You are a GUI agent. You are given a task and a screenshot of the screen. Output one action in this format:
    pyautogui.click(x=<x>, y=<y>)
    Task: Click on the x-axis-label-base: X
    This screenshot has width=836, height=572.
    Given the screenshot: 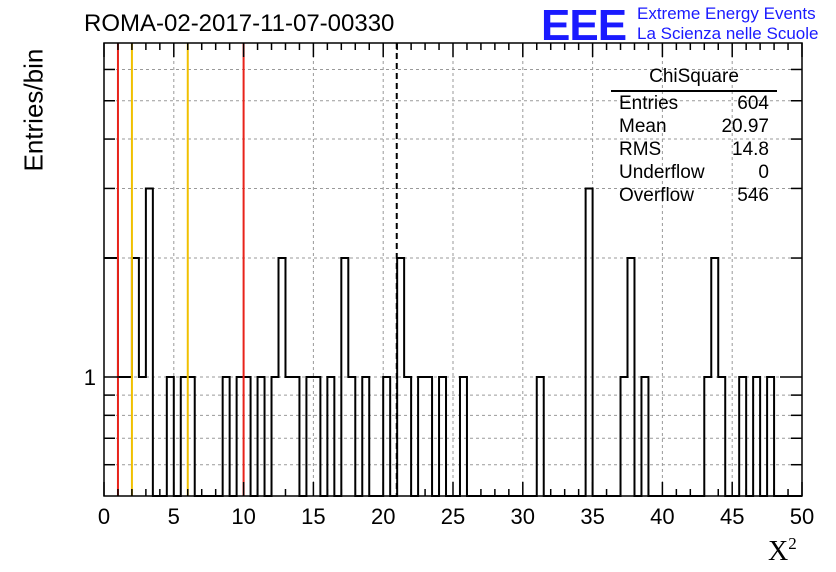 What is the action you would take?
    pyautogui.click(x=778, y=551)
    